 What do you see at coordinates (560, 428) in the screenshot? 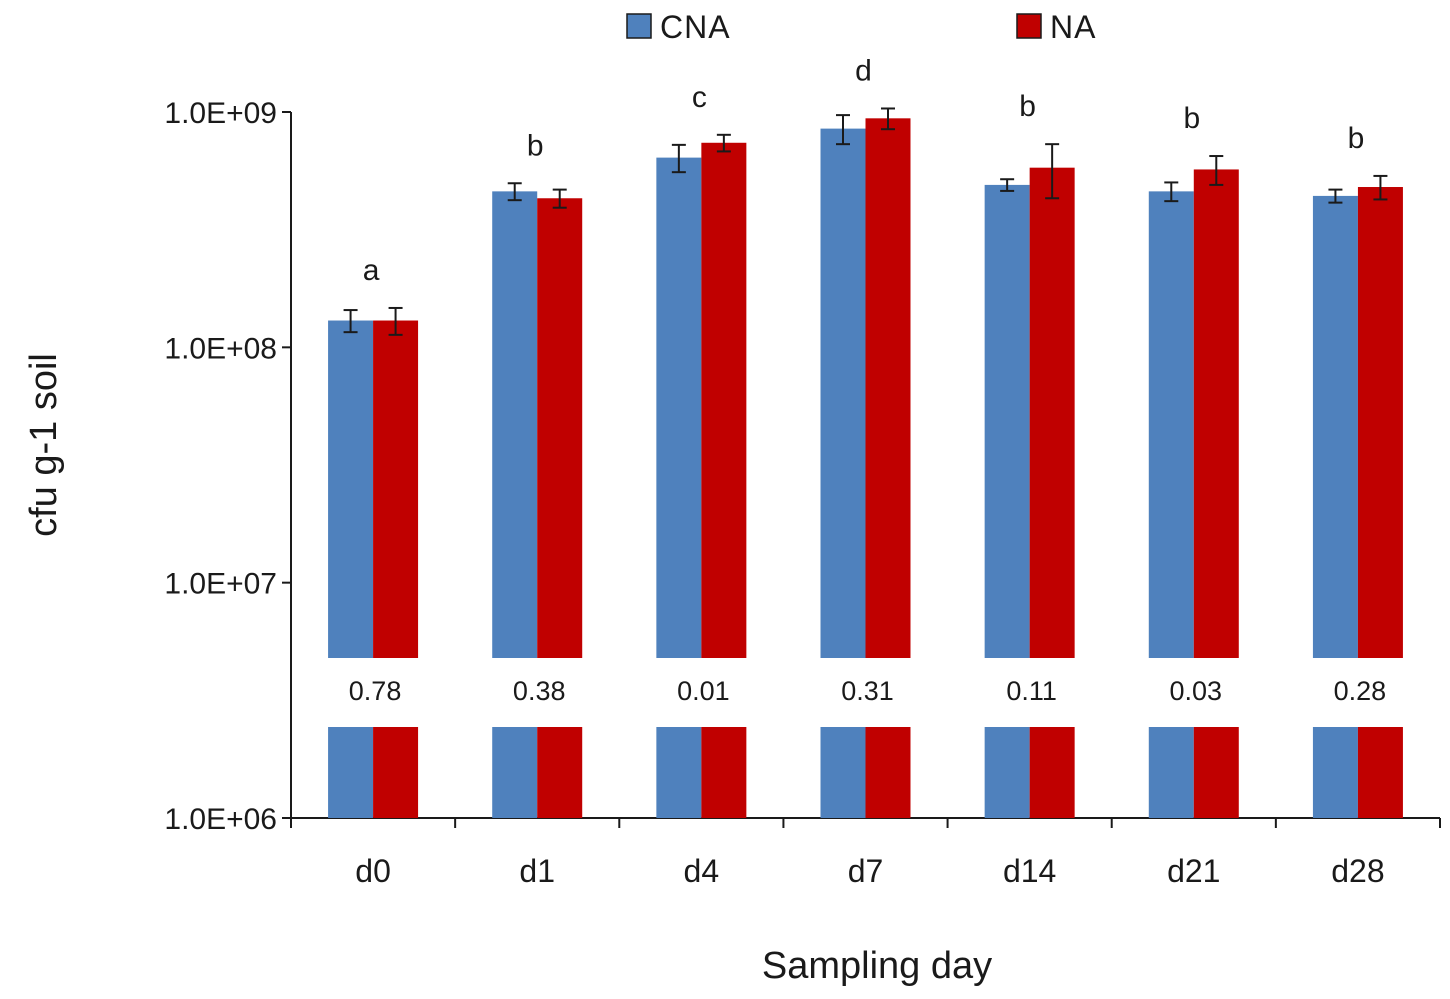
I see `bar-na-d1` at bounding box center [560, 428].